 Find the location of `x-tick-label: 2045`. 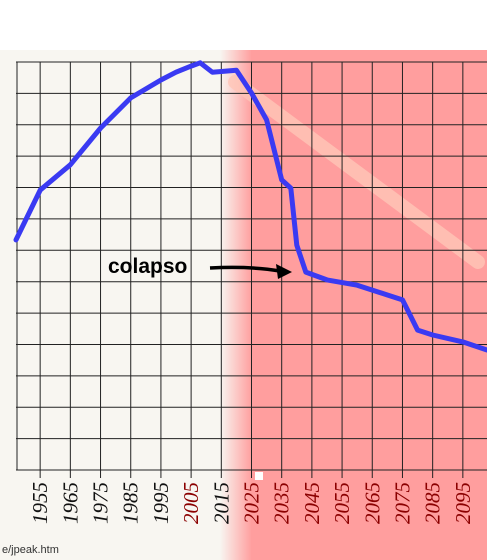

x-tick-label: 2045 is located at coordinates (312, 503).